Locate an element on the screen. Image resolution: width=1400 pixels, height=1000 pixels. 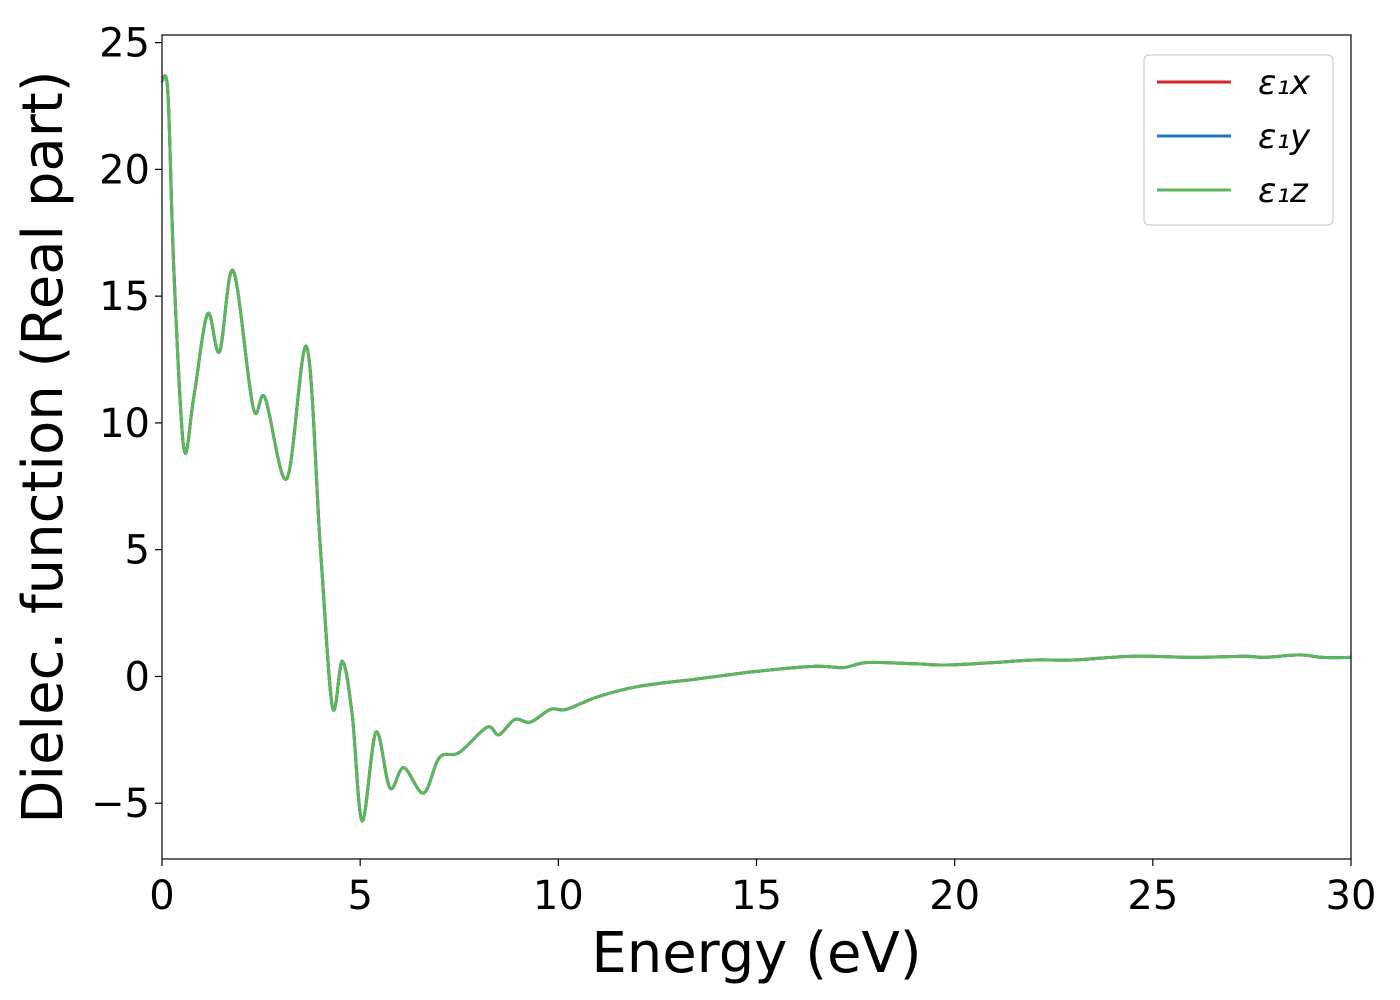
y-tick-label: −5 is located at coordinates (120, 804).